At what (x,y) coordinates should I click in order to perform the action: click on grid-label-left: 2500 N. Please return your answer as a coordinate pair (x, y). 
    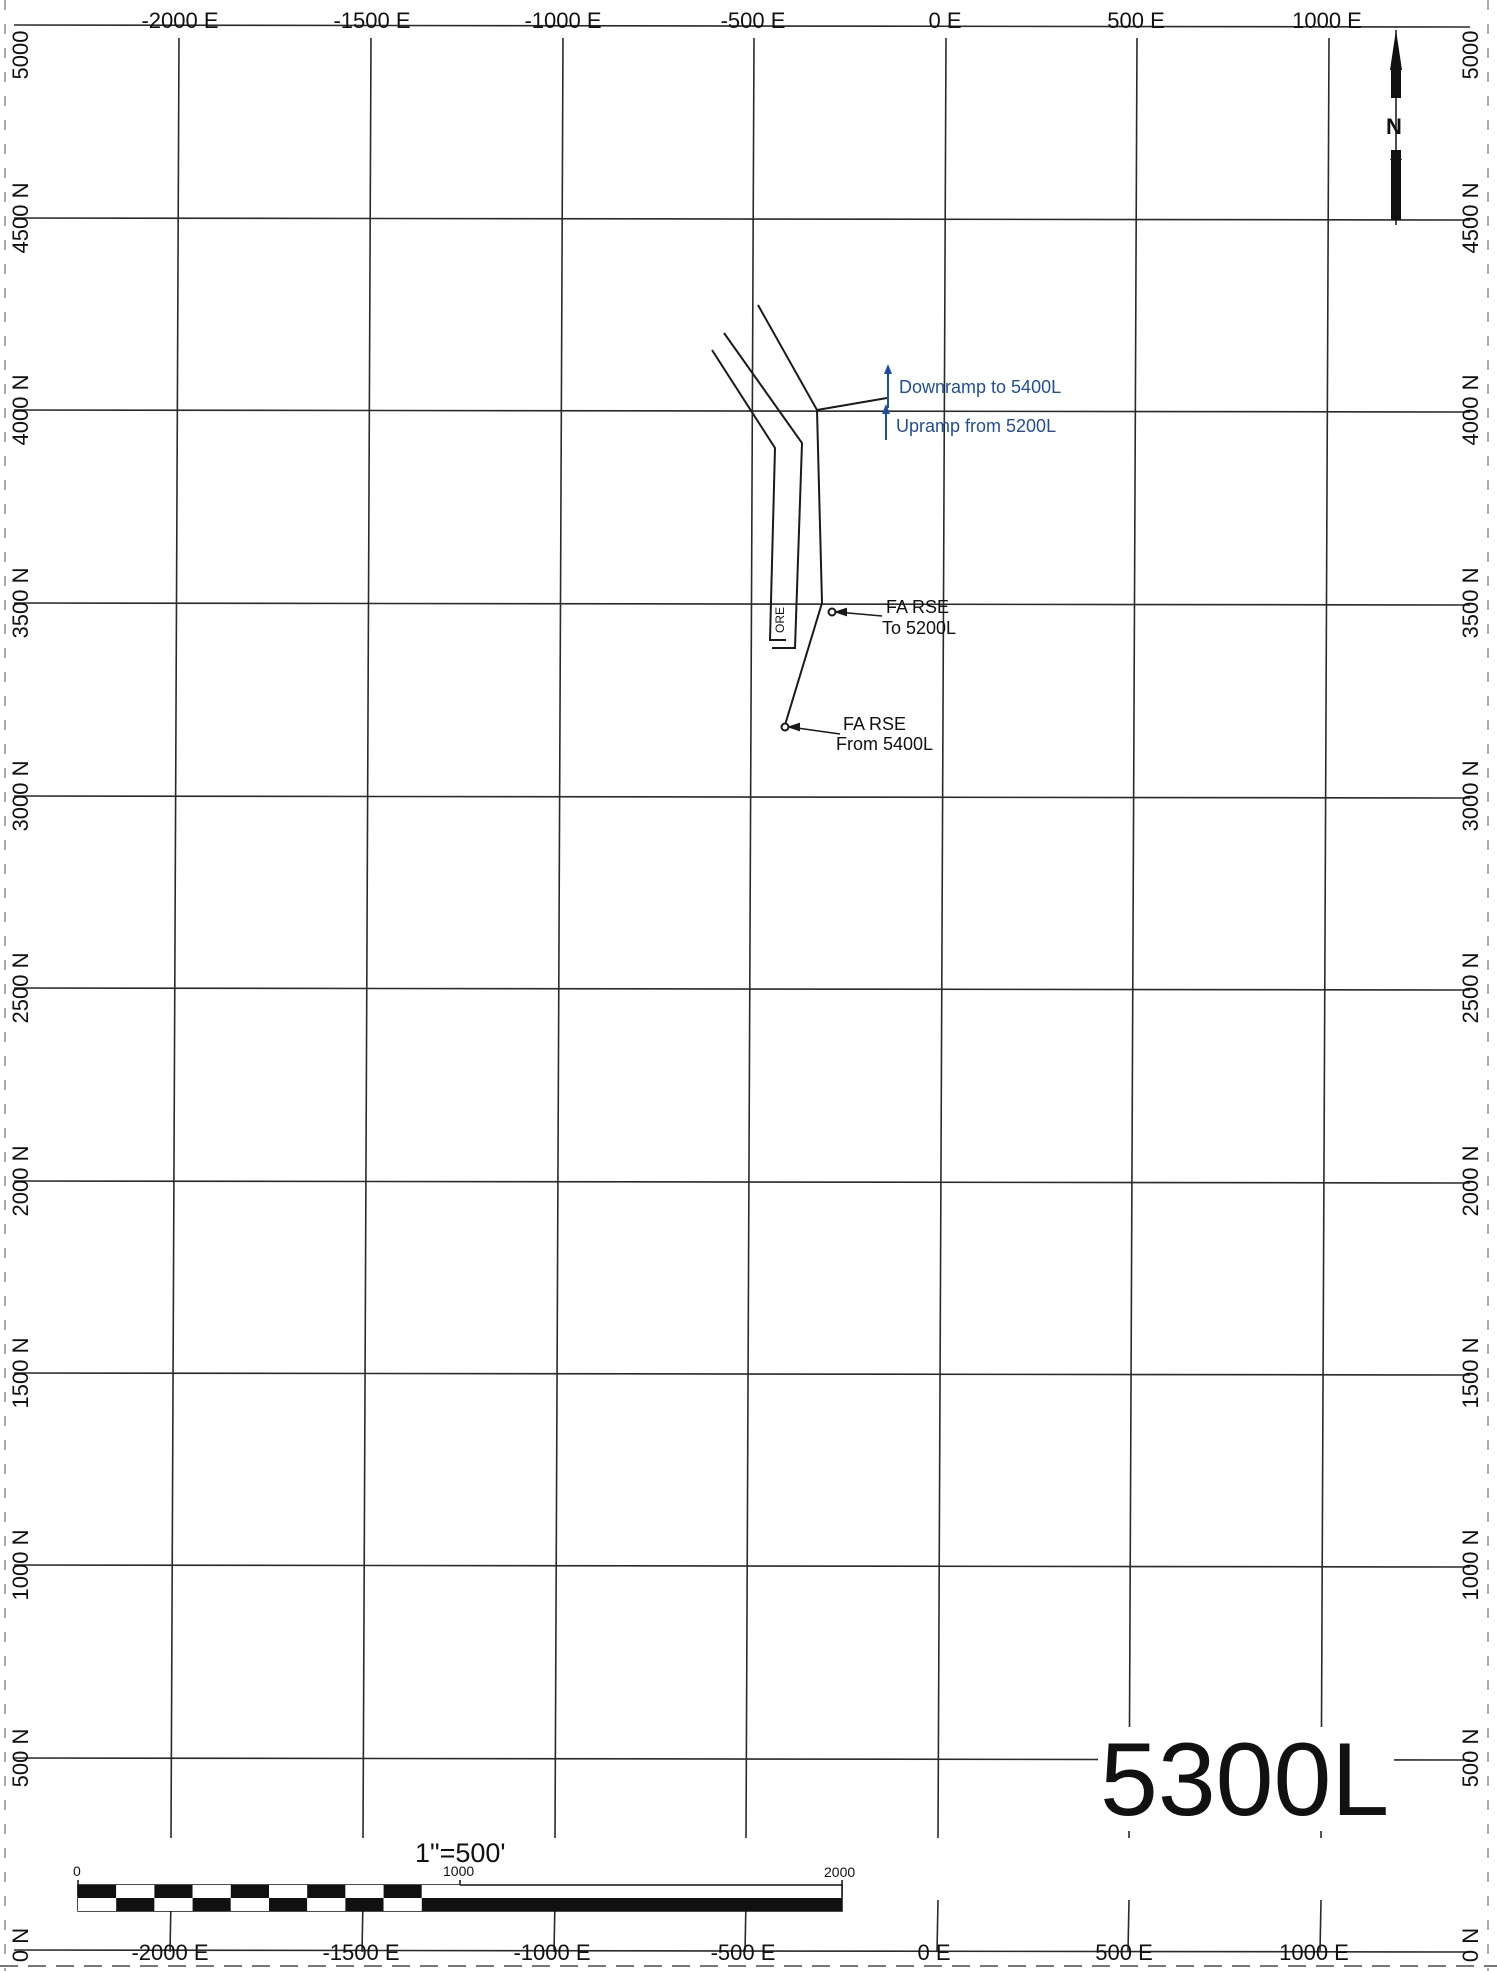
    Looking at the image, I should click on (20, 988).